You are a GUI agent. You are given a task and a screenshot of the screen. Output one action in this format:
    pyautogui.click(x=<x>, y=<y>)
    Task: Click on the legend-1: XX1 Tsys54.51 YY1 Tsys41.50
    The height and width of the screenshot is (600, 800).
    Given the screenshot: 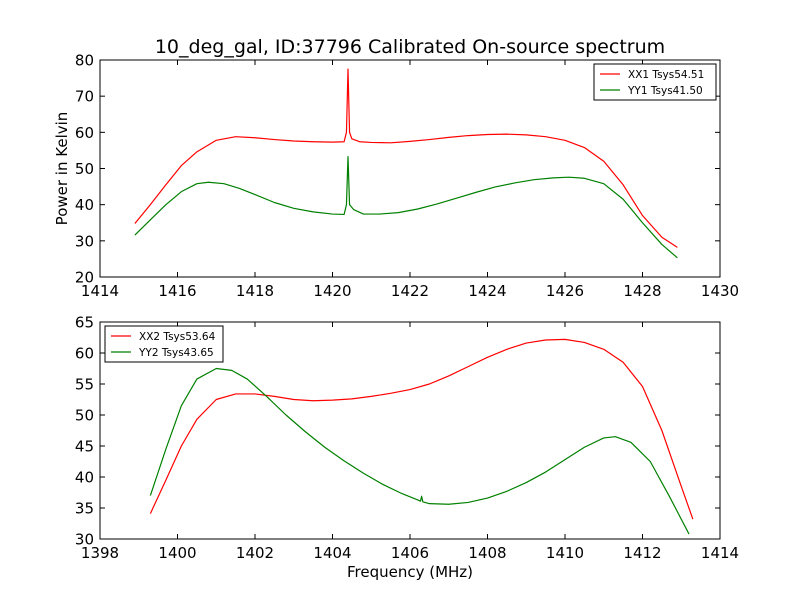 What is the action you would take?
    pyautogui.click(x=655, y=82)
    